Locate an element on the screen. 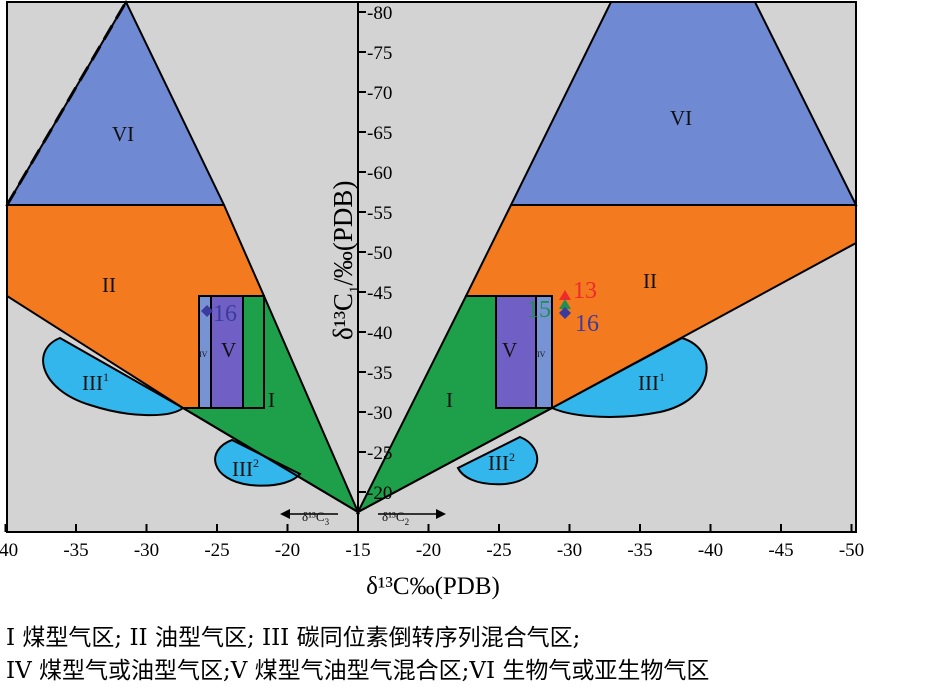 The image size is (945, 687). boundary-line-right is located at coordinates (455, 460).